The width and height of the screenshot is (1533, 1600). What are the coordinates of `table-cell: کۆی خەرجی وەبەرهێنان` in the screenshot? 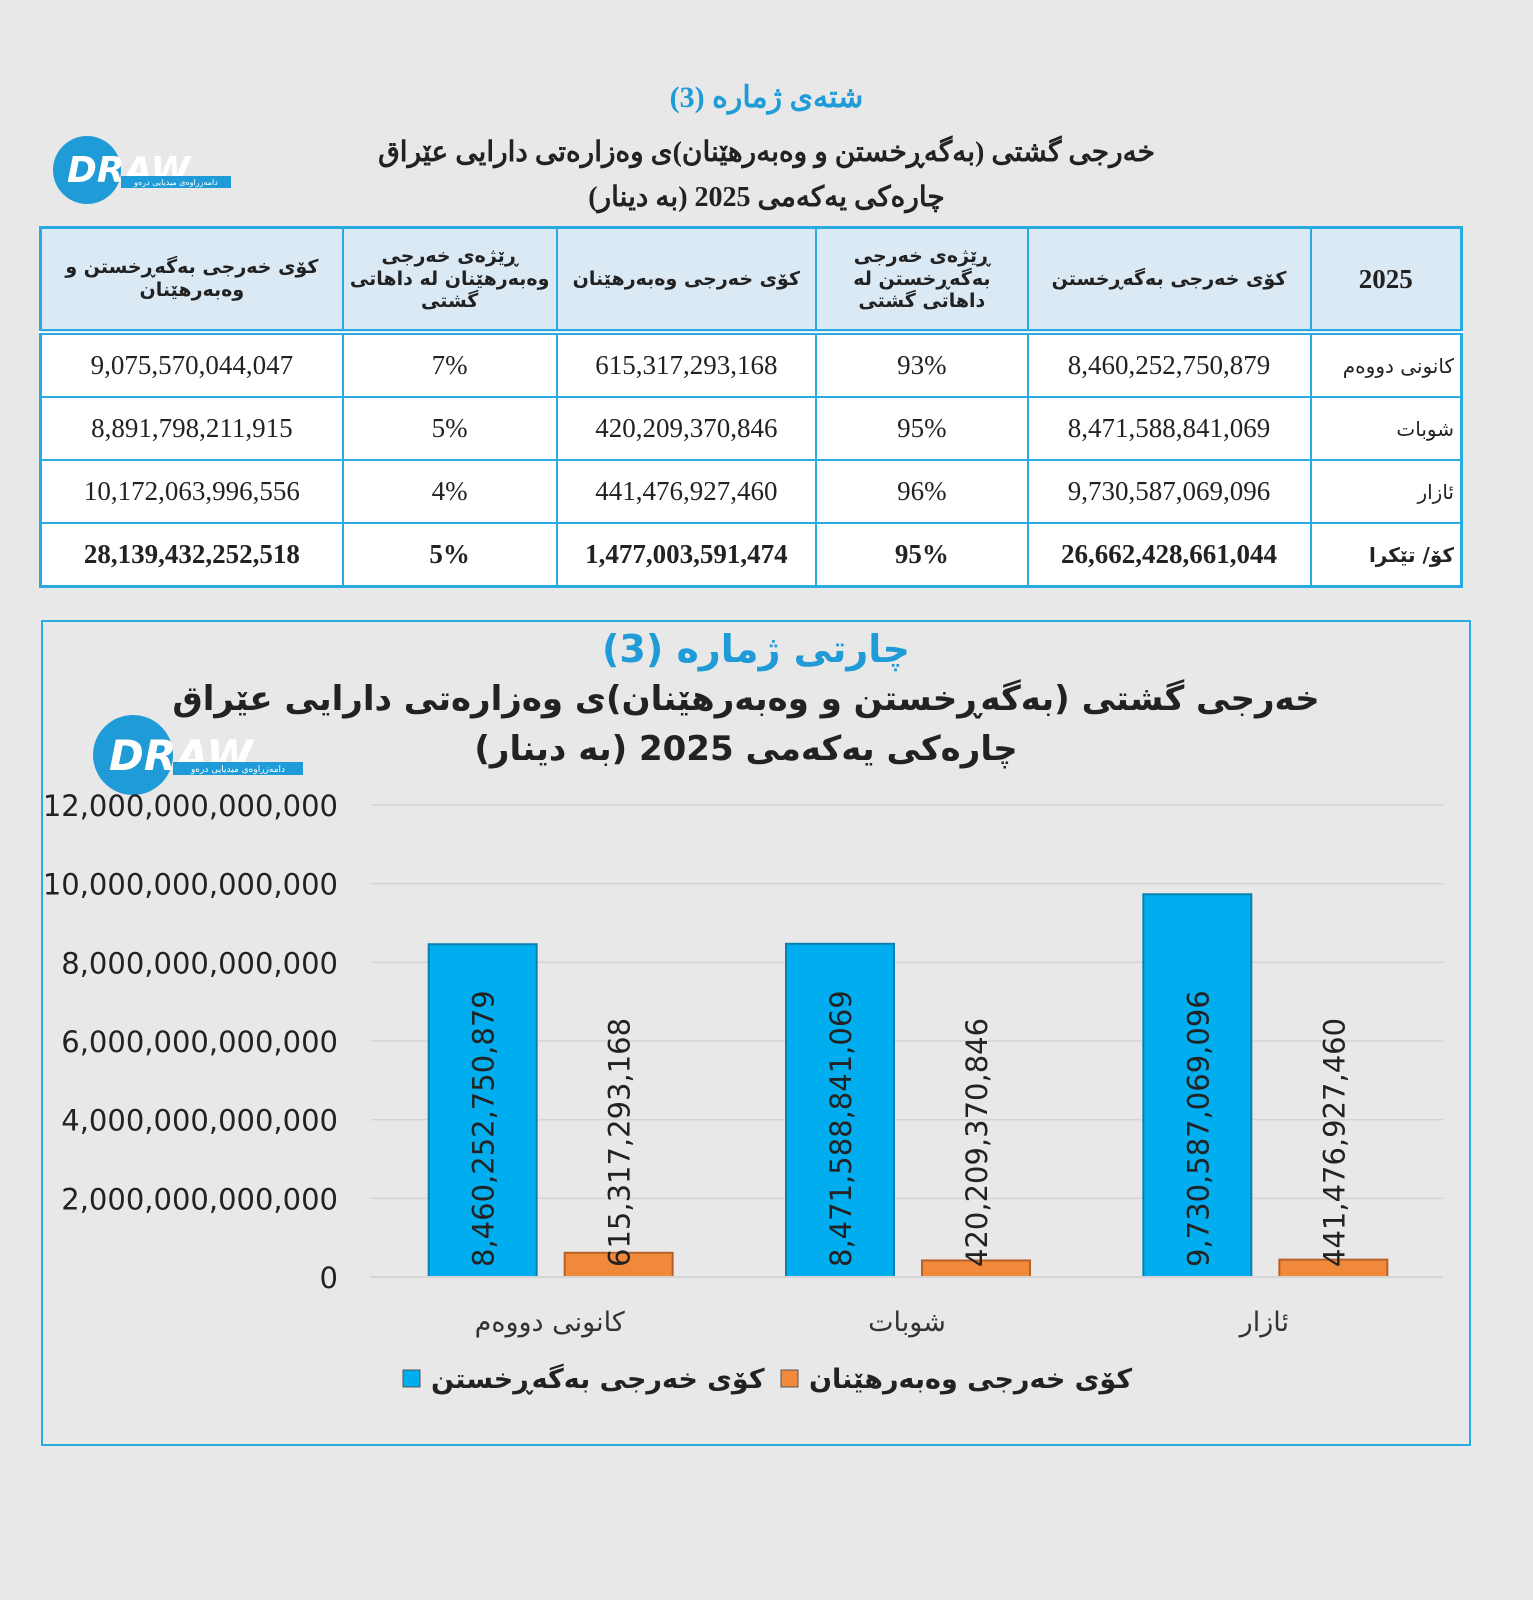 It's located at (686, 280).